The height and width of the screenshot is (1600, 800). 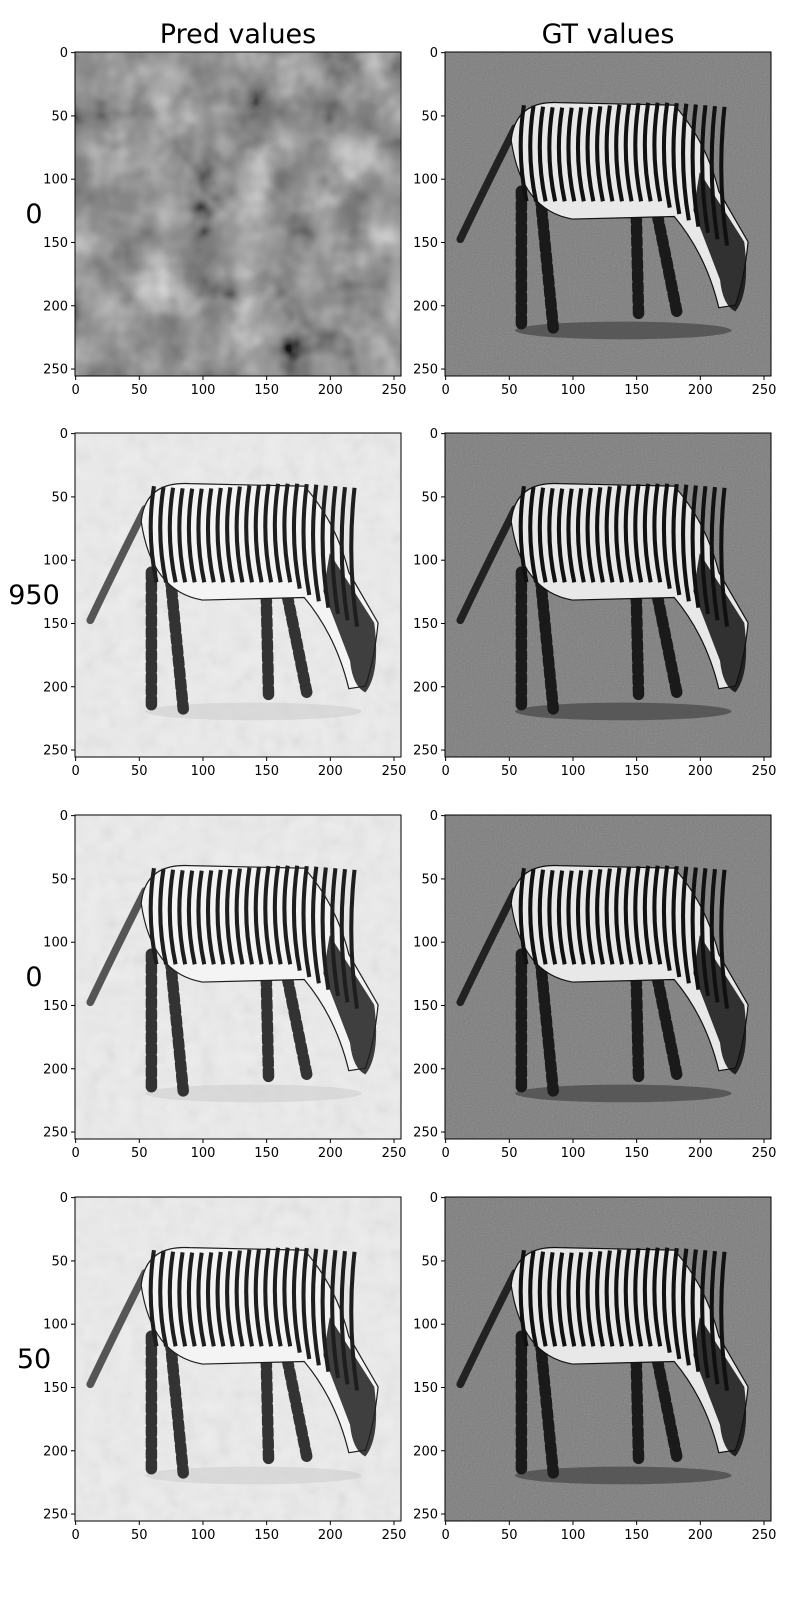 What do you see at coordinates (232, 601) in the screenshot?
I see `zebra` at bounding box center [232, 601].